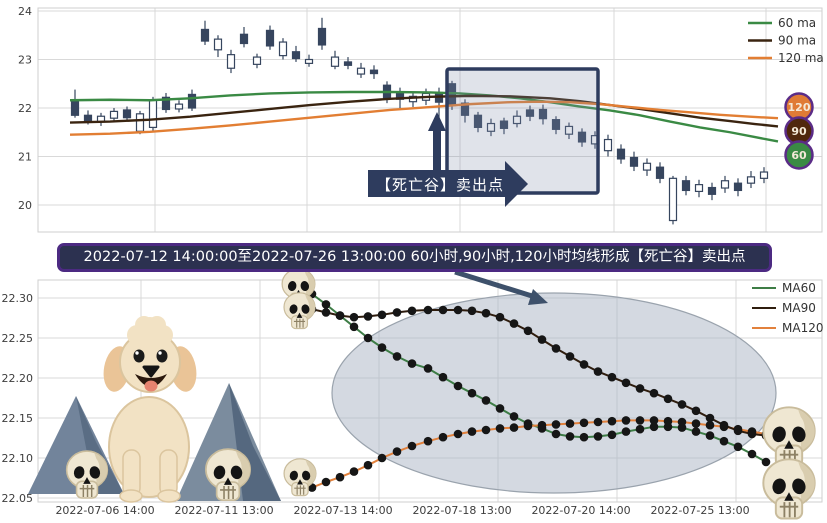  I want to click on legend-label: MA120, so click(802, 328).